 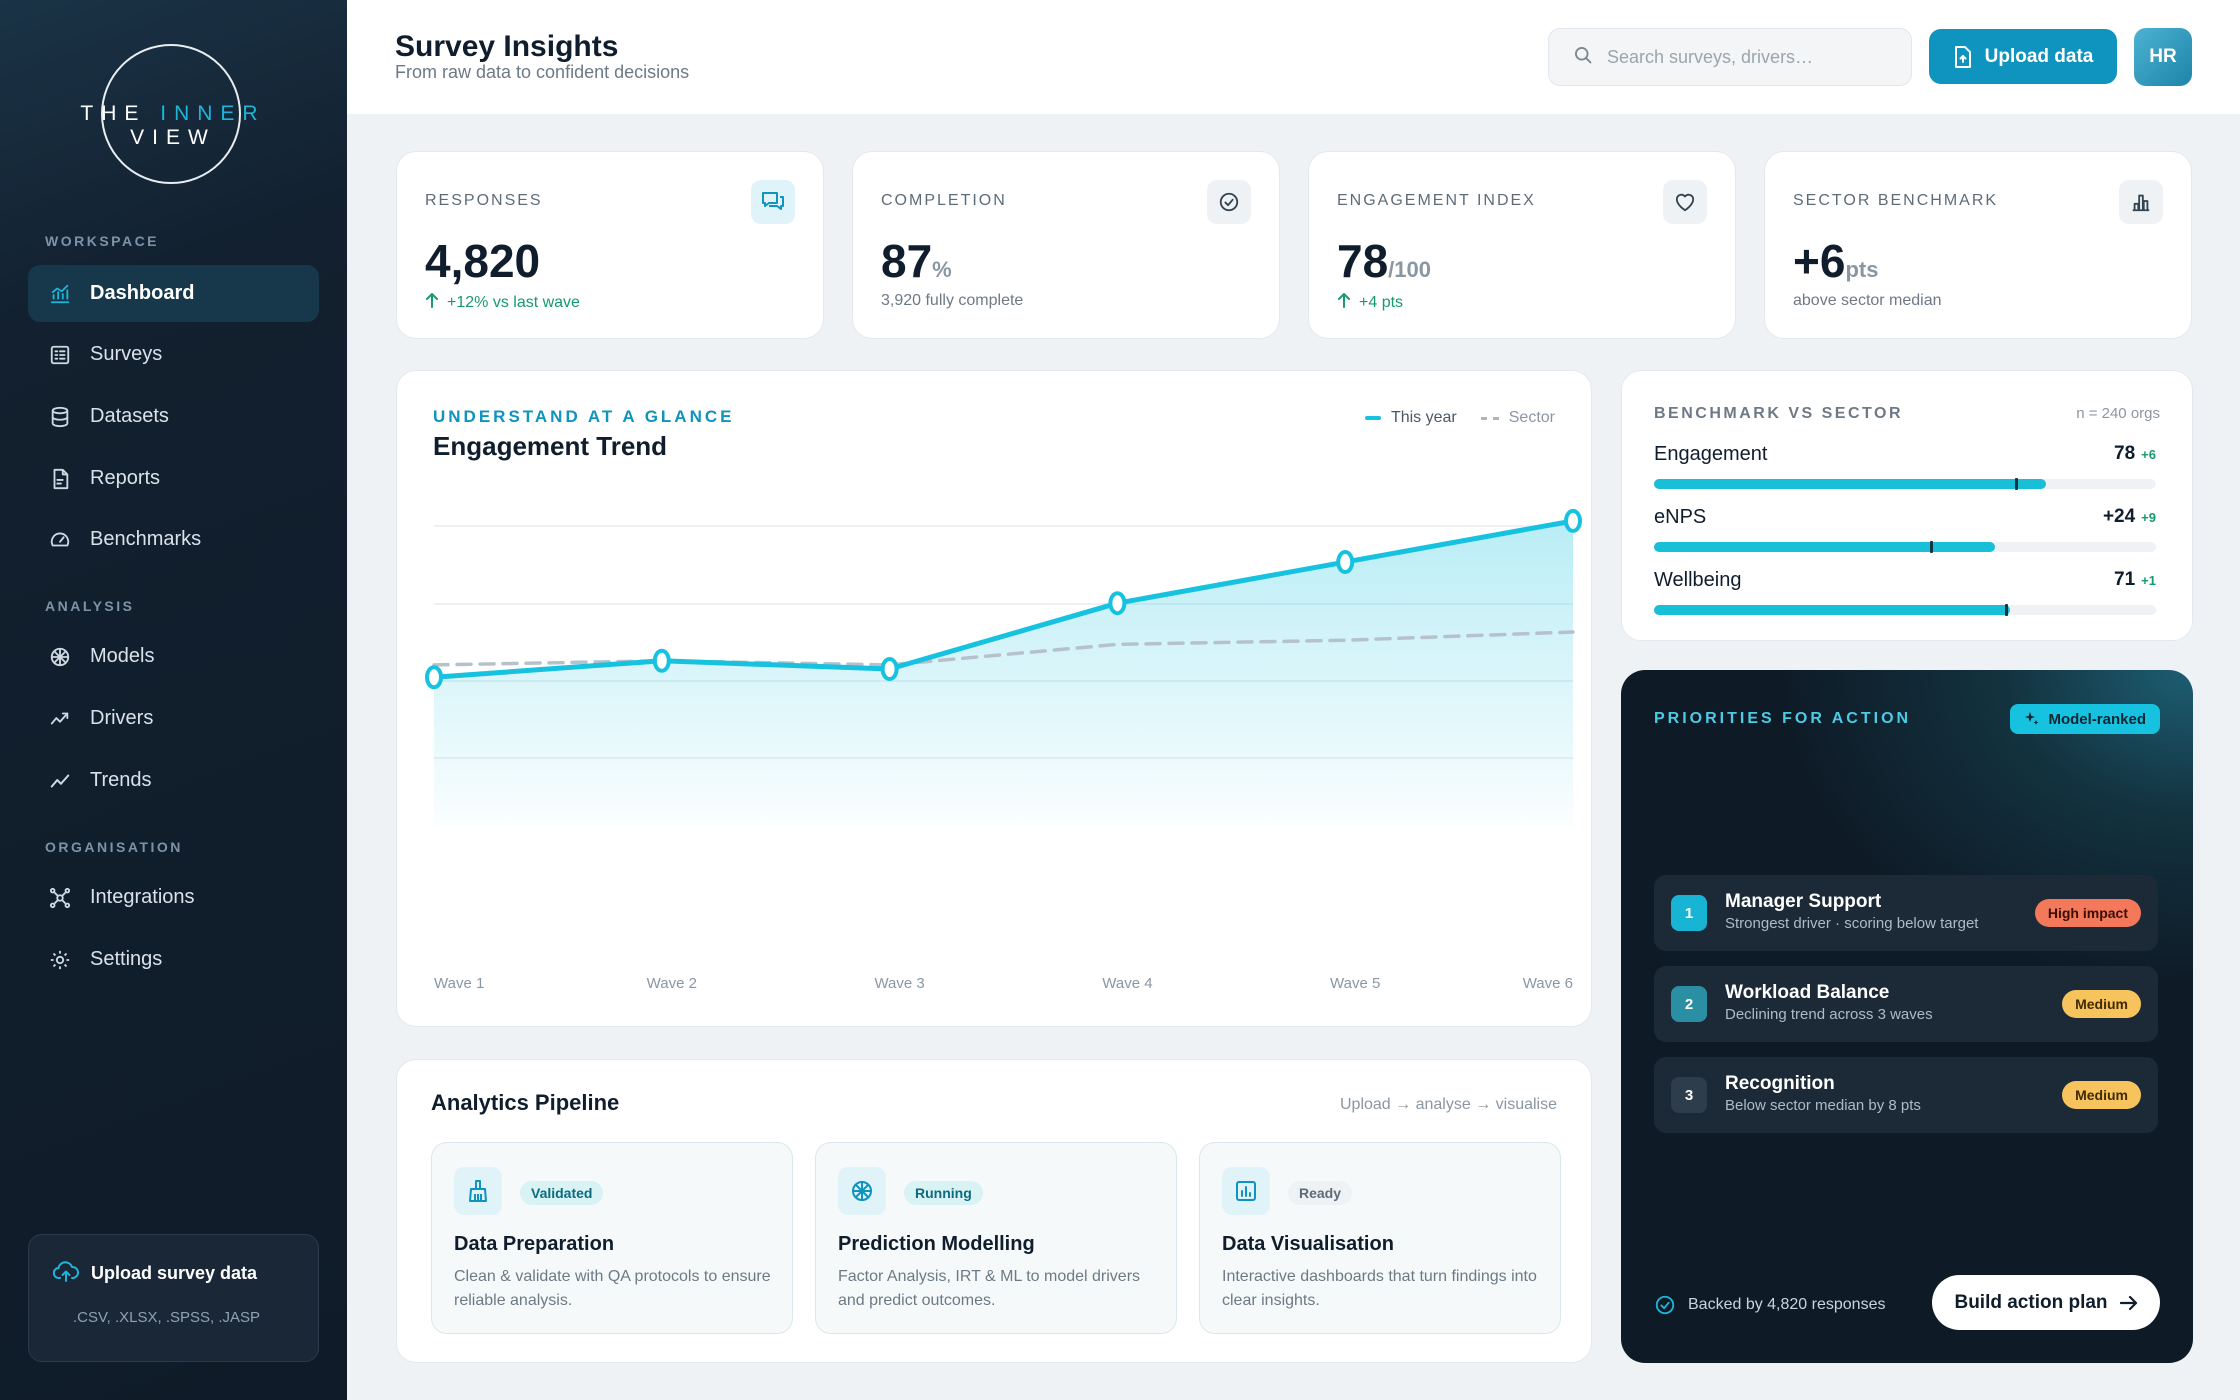 What do you see at coordinates (942, 269) in the screenshot?
I see `kpi-unit: %` at bounding box center [942, 269].